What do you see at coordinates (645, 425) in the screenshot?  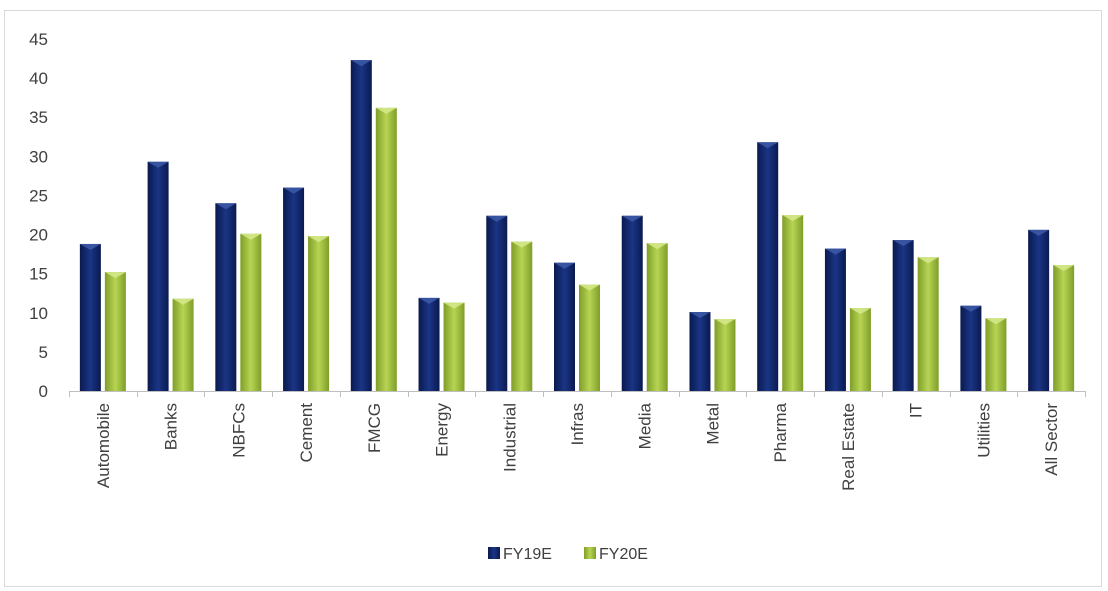 I see `x-tick-label-media: Media` at bounding box center [645, 425].